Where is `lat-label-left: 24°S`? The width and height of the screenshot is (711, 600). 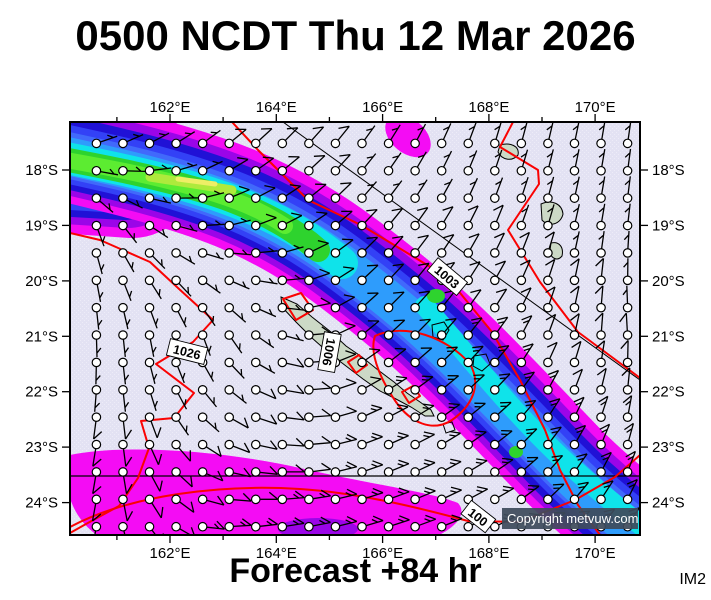 lat-label-left: 24°S is located at coordinates (41, 503).